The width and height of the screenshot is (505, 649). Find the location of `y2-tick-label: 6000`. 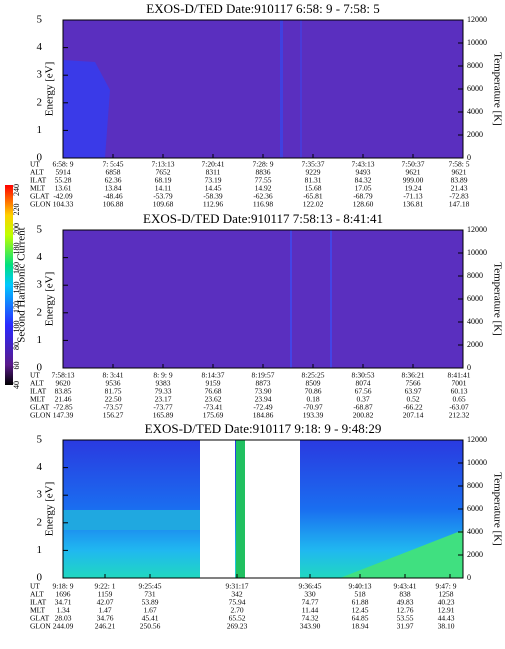

y2-tick-label: 6000 is located at coordinates (475, 88).